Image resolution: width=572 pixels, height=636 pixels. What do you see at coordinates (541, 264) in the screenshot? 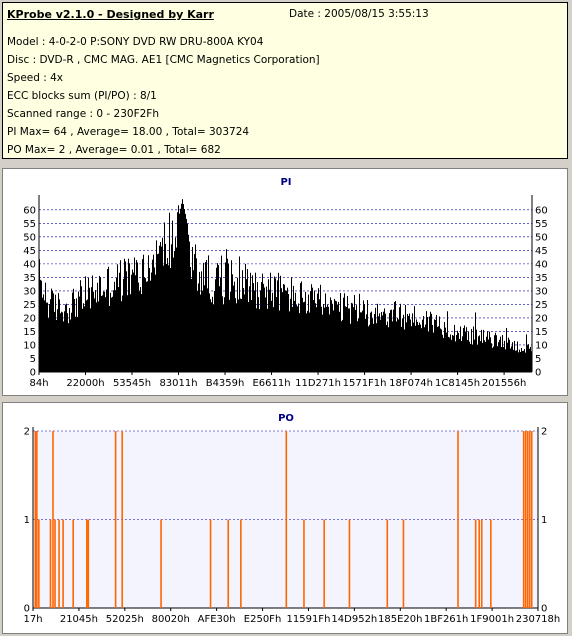
I see `y-tick-label-right-8: 40` at bounding box center [541, 264].